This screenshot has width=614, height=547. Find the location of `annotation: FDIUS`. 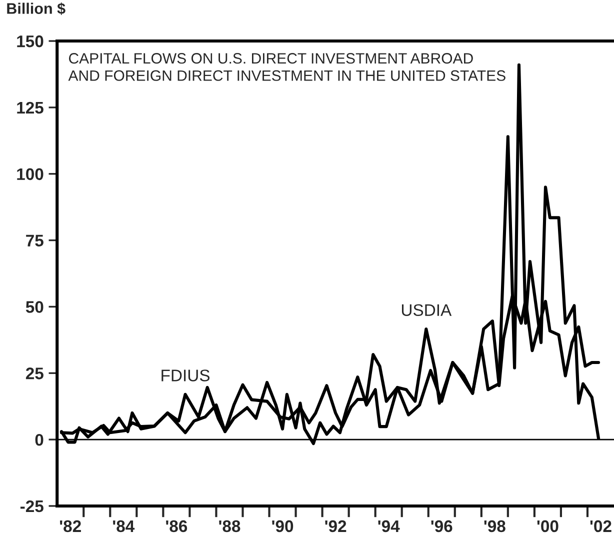

annotation: FDIUS is located at coordinates (186, 376).